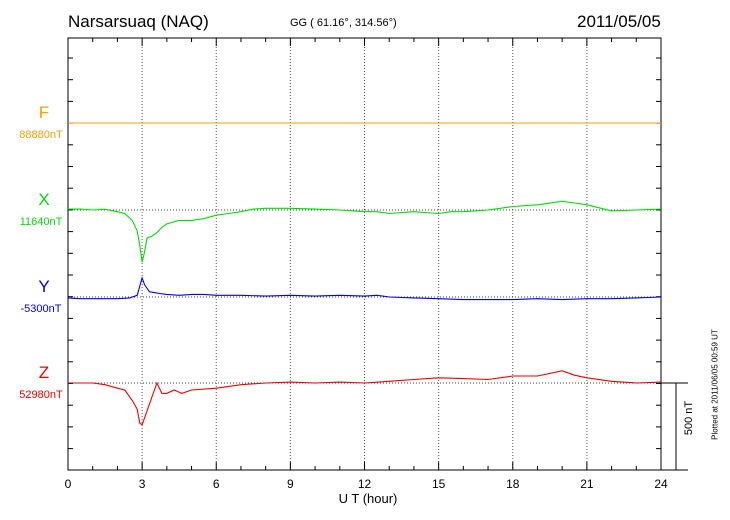 The image size is (730, 520). What do you see at coordinates (41, 252) in the screenshot?
I see `series-side-labels: F 88880nT X 11640nT Y -5300nT Z 52980nT` at bounding box center [41, 252].